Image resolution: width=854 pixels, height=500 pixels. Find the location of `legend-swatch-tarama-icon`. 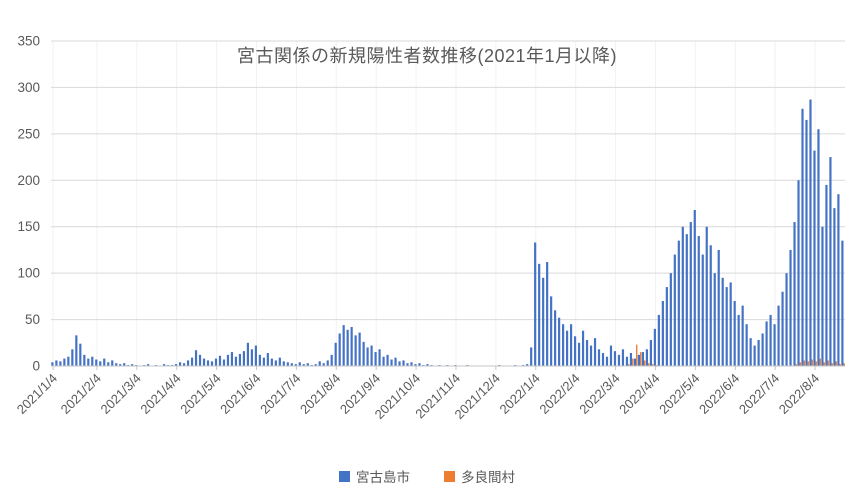

legend-swatch-tarama-icon is located at coordinates (449, 476).